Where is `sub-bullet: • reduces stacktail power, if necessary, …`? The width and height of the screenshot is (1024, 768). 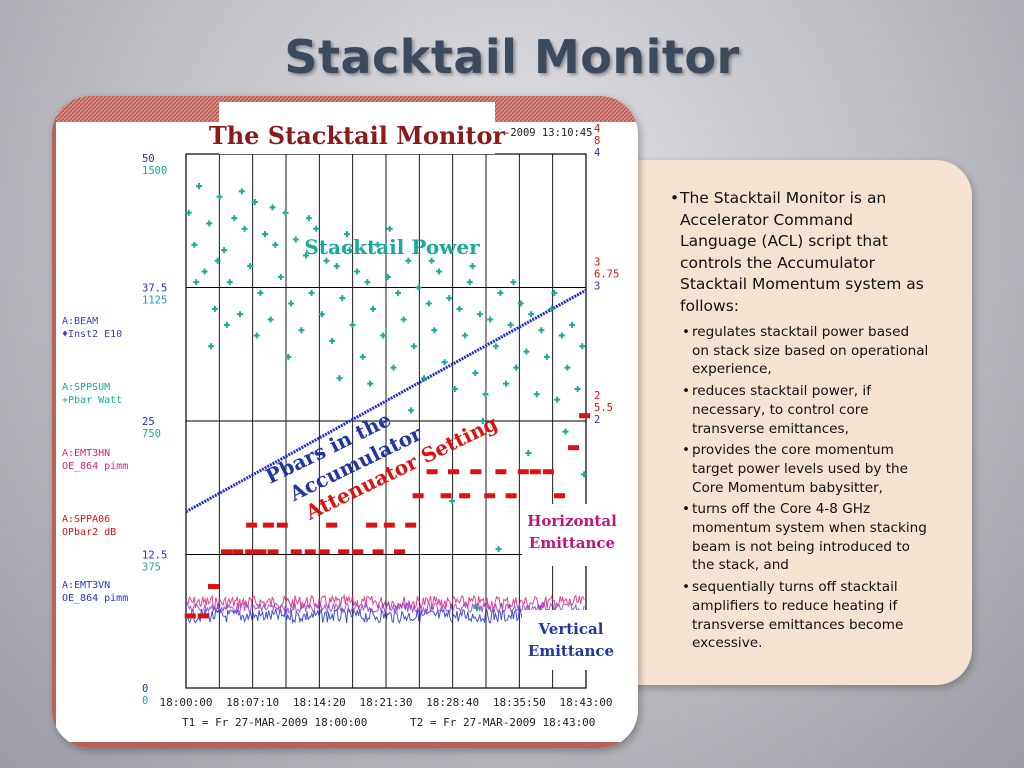 sub-bullet: • reduces stacktail power, if necessary, … is located at coordinates (806, 410).